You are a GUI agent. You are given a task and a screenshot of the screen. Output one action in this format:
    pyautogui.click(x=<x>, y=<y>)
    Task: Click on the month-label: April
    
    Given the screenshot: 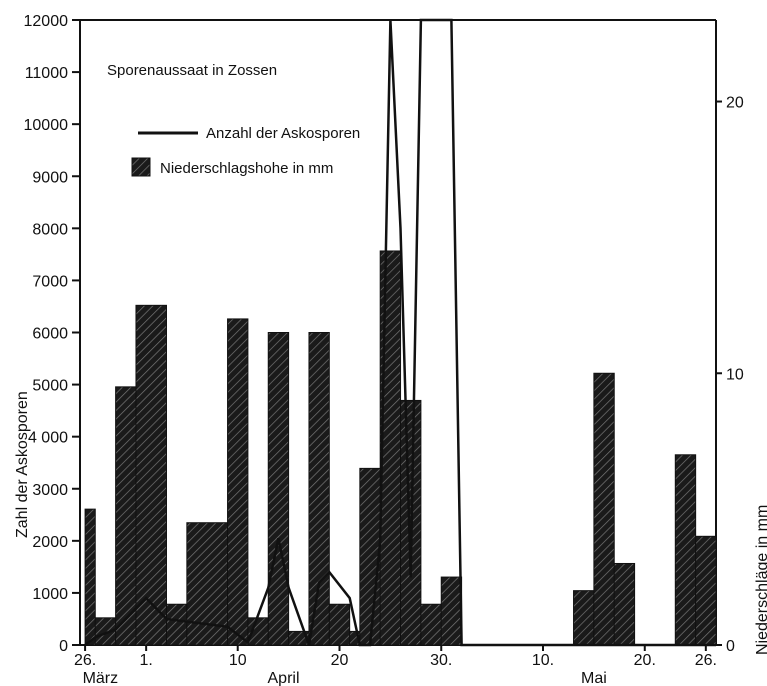 What is the action you would take?
    pyautogui.click(x=284, y=678)
    